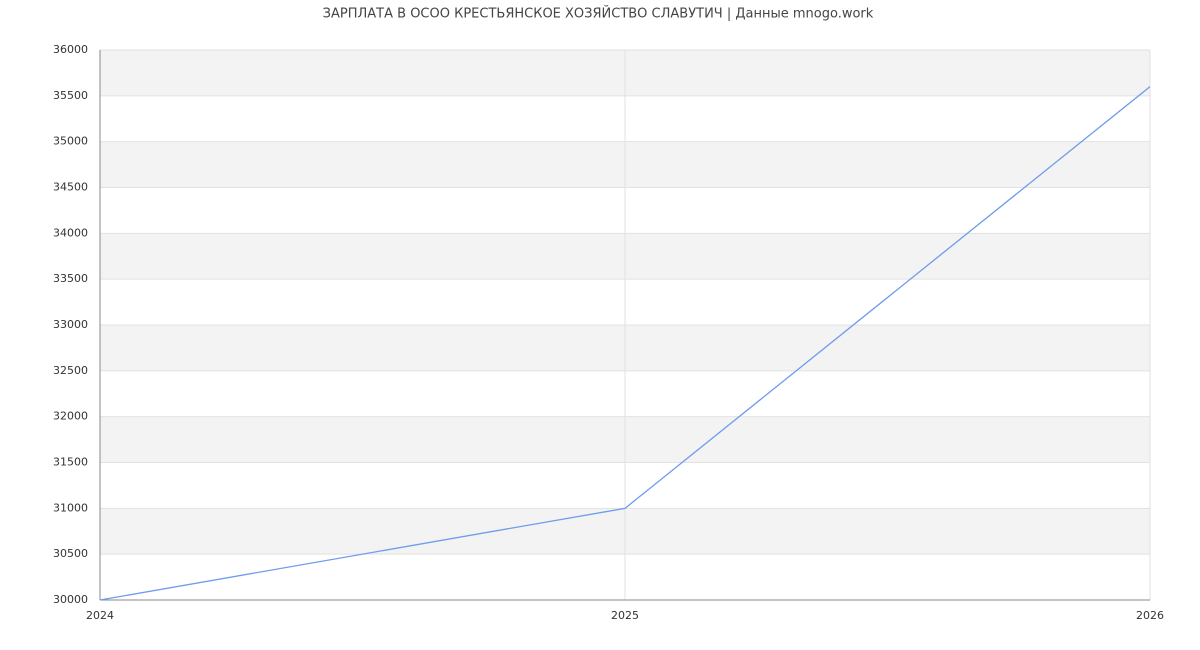  What do you see at coordinates (70, 278) in the screenshot?
I see `y-tick-label: 33500` at bounding box center [70, 278].